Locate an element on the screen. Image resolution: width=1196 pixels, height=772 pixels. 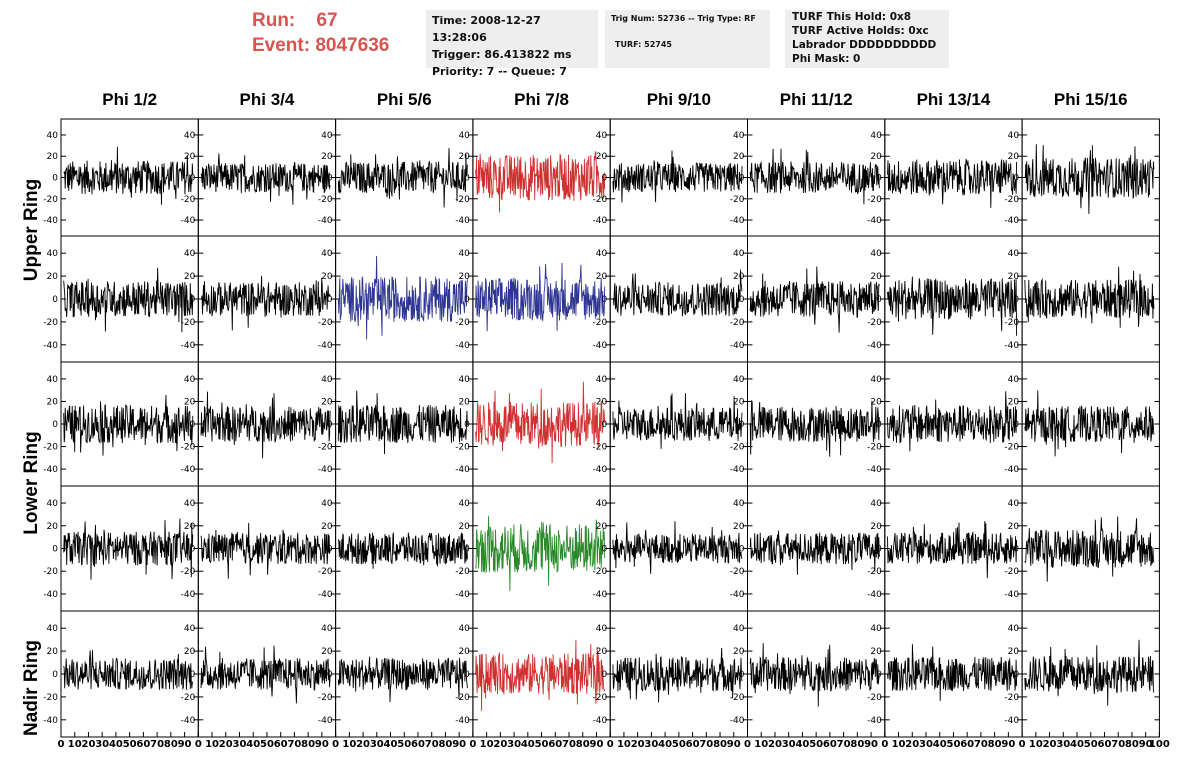
x-tick-label: 20 is located at coordinates (1050, 744).